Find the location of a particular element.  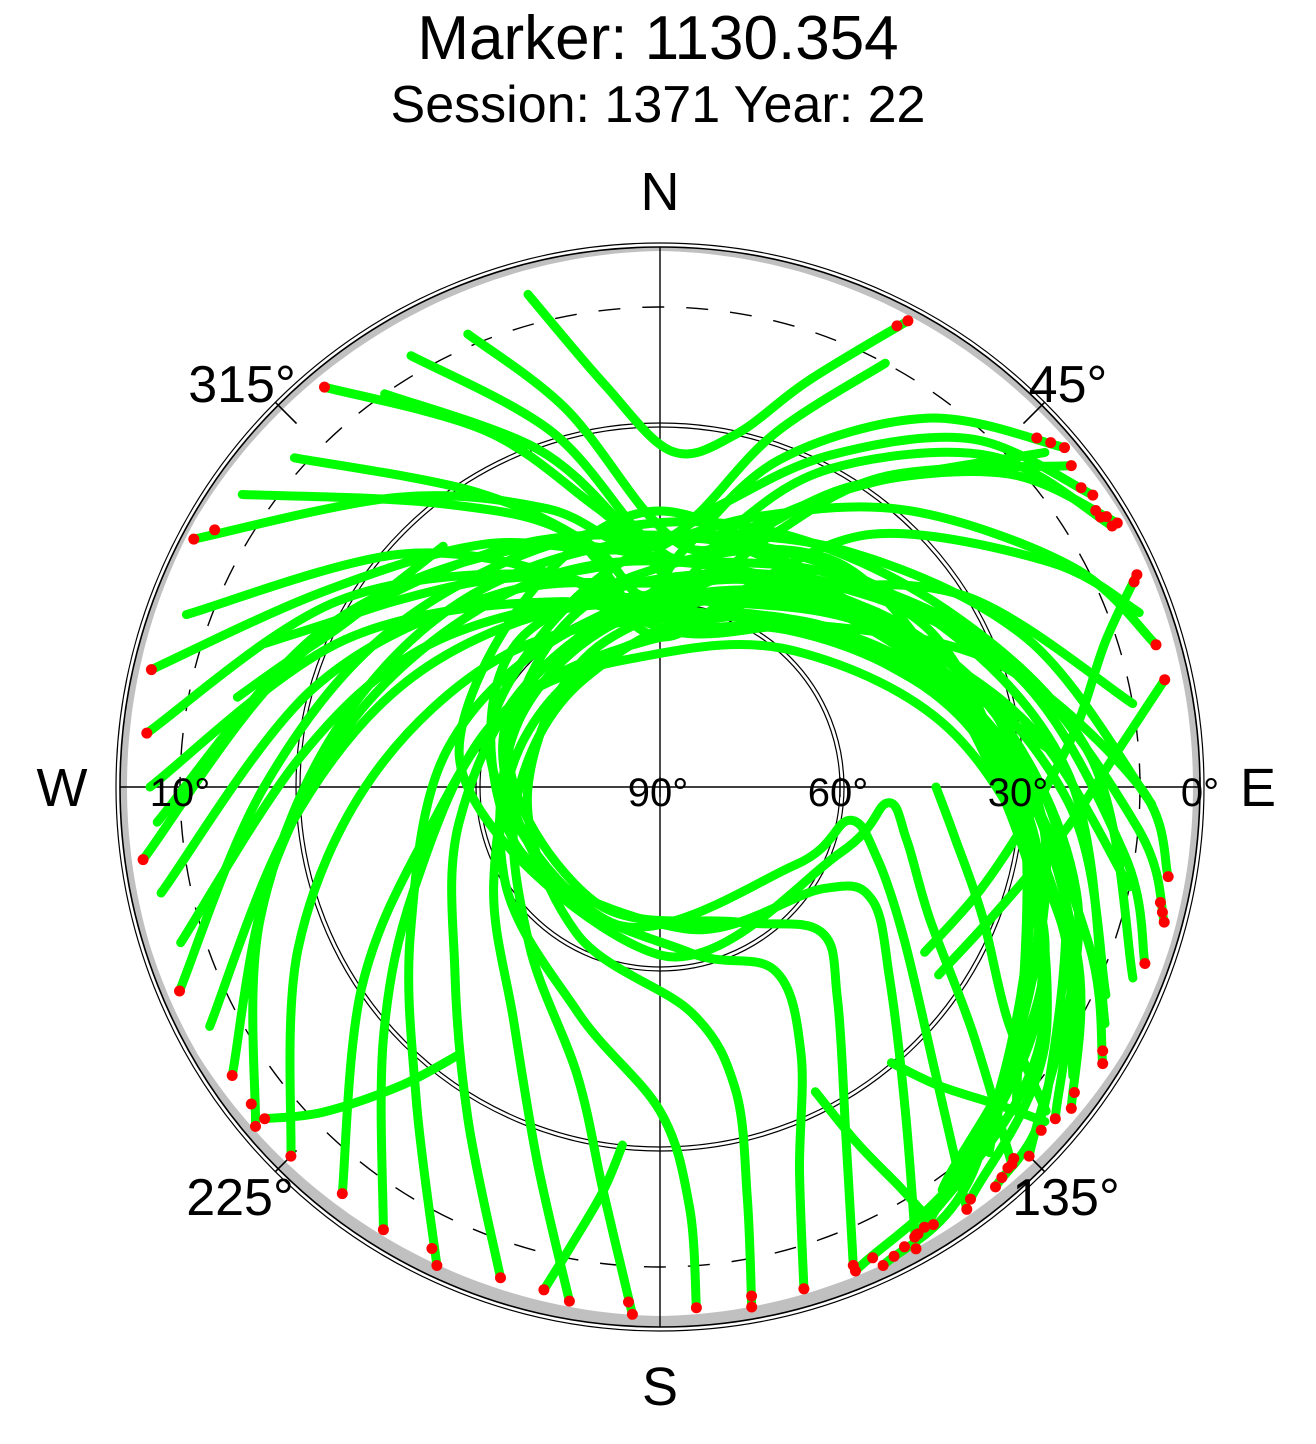

south-label: S is located at coordinates (660, 1387).